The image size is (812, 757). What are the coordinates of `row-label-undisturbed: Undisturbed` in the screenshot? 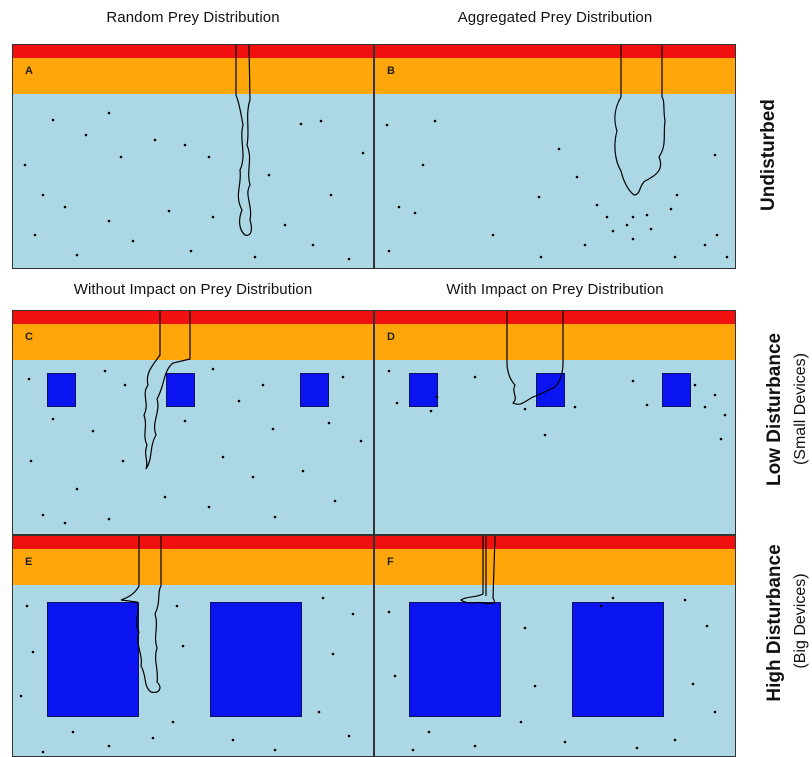 It's located at (768, 155).